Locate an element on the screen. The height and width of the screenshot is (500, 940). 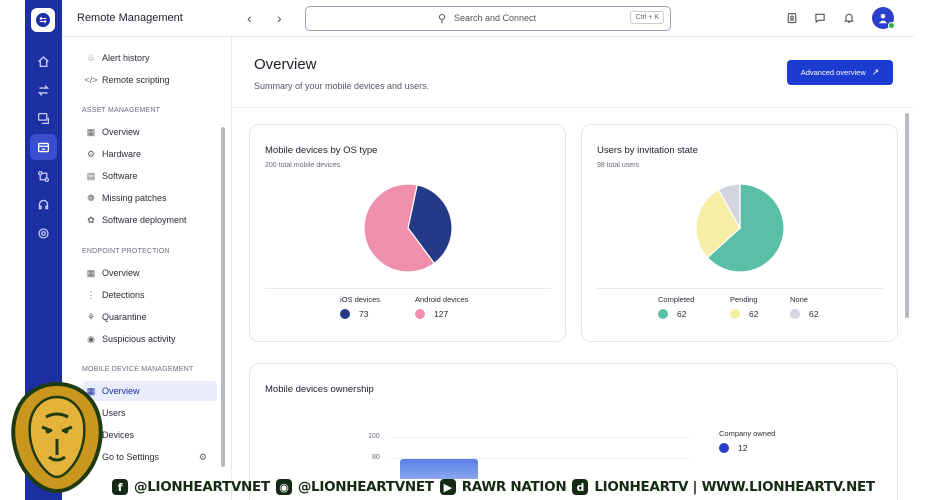
legend-none: None 62 is located at coordinates (804, 307).